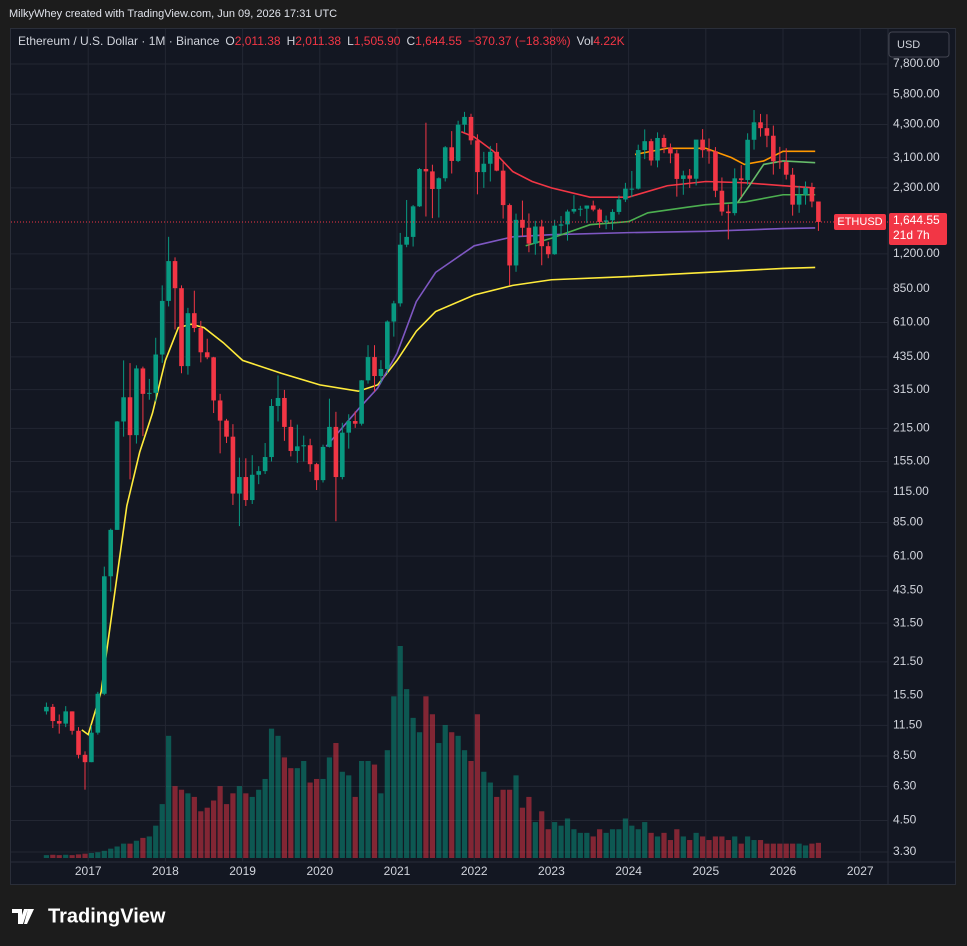 The image size is (967, 946). Describe the element at coordinates (911, 461) in the screenshot. I see `y-tick-label: 155.00` at that location.